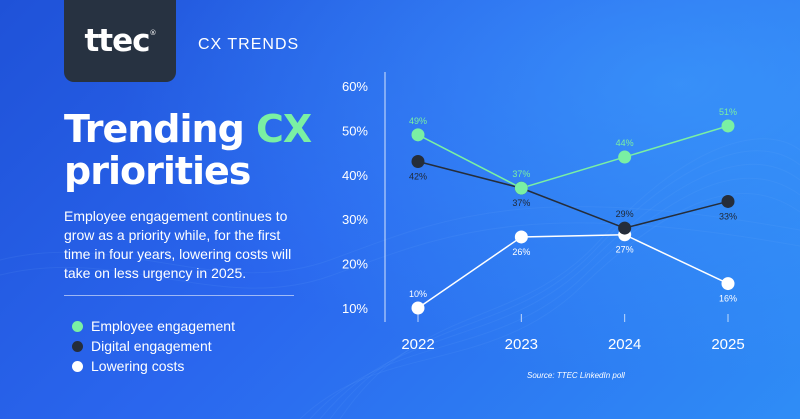  Describe the element at coordinates (418, 176) in the screenshot. I see `data-label: 42%` at that location.